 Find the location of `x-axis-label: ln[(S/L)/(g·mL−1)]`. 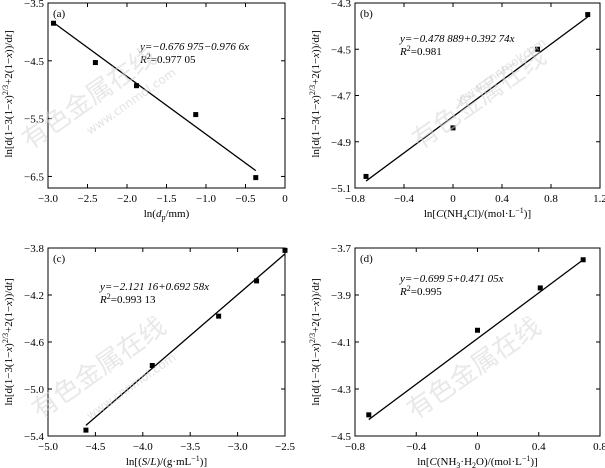

x-axis-label: ln[(S/L)/(g·mL−1)] is located at coordinates (166, 461).